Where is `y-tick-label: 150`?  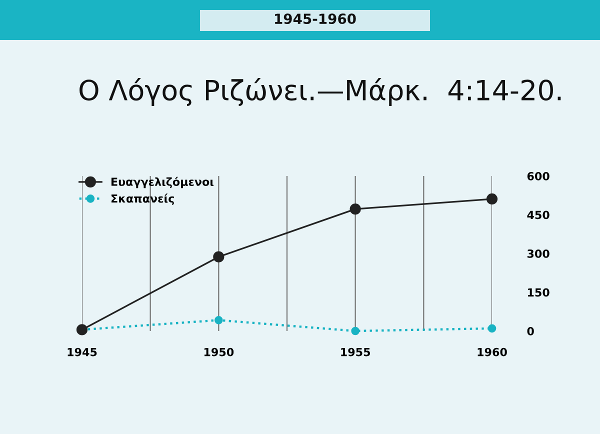
y-tick-label: 150 is located at coordinates (539, 292).